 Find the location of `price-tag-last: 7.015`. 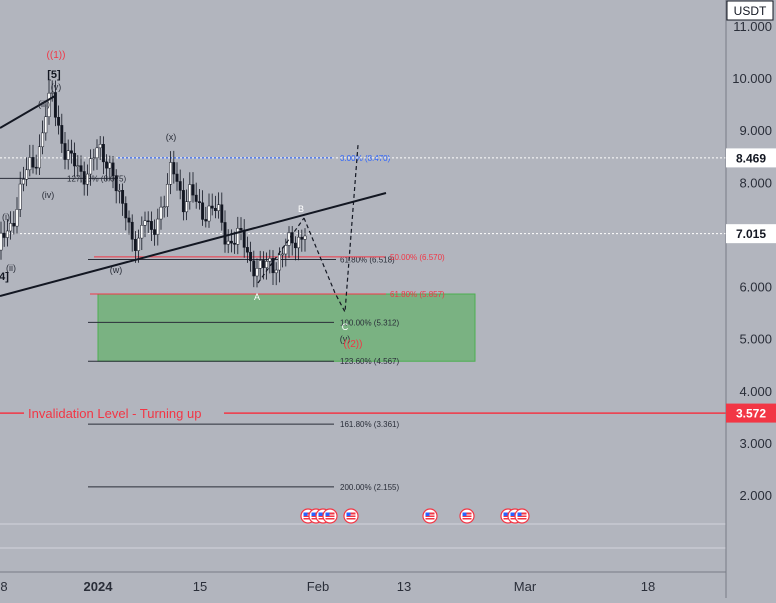

price-tag-last: 7.015 is located at coordinates (751, 234).